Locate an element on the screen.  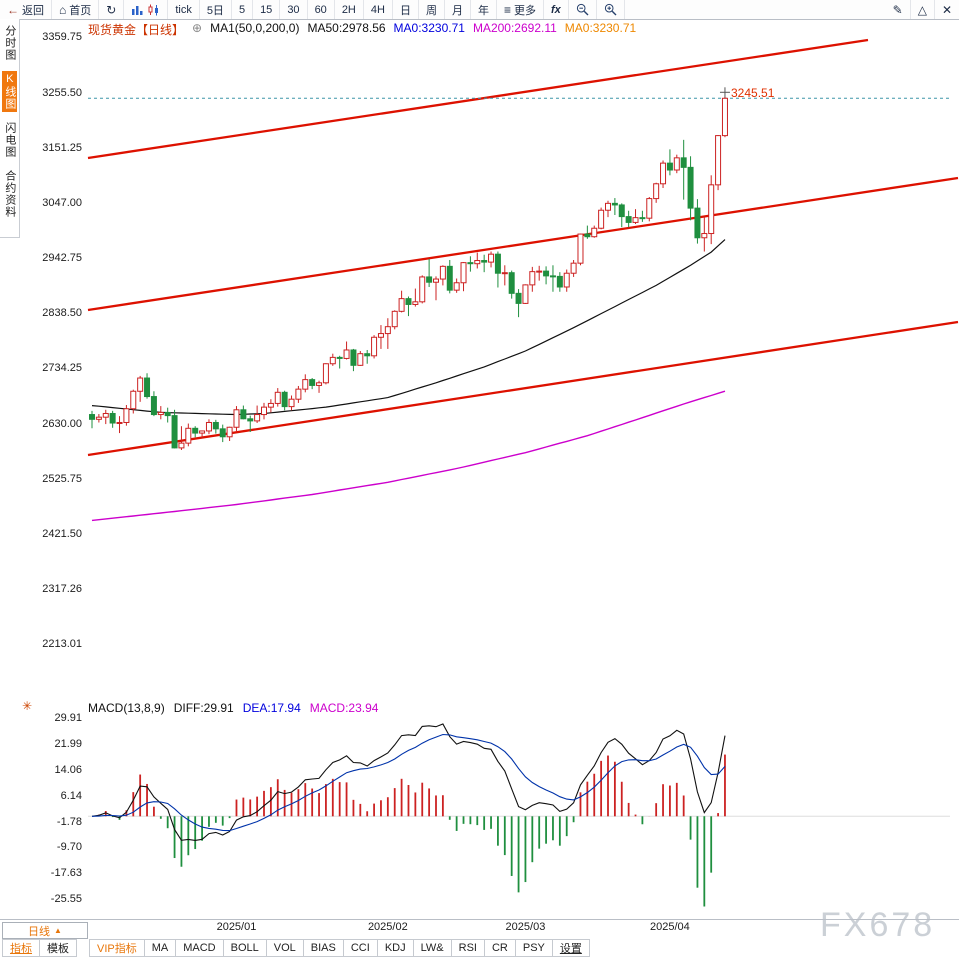
formula-button: fx is located at coordinates (556, 9).